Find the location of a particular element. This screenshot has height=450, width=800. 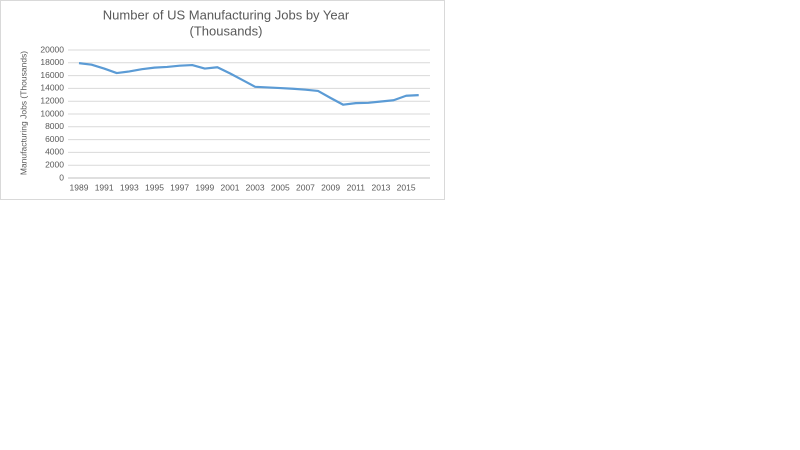

y-tick-label: 6000 is located at coordinates (54, 139).